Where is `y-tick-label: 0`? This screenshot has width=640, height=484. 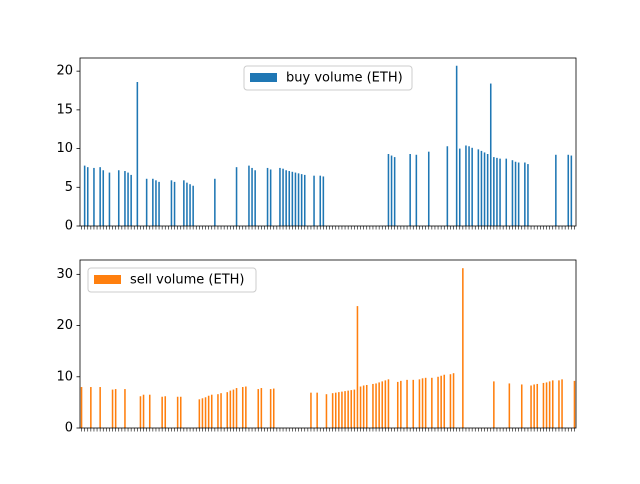 y-tick-label: 0 is located at coordinates (69, 226).